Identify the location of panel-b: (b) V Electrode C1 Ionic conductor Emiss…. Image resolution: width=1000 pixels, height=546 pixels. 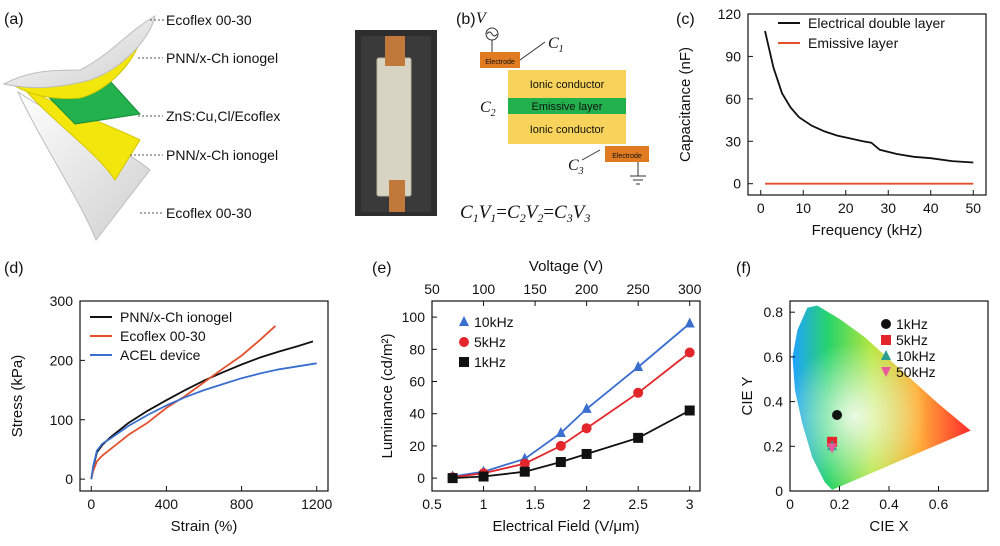
(552, 117).